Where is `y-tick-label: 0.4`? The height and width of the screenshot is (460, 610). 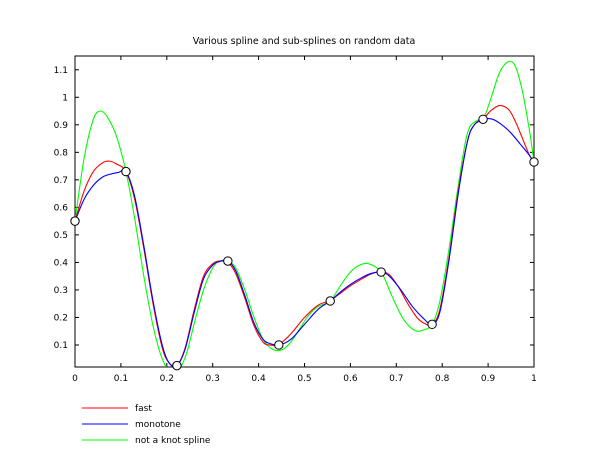
y-tick-label: 0.4 is located at coordinates (61, 263).